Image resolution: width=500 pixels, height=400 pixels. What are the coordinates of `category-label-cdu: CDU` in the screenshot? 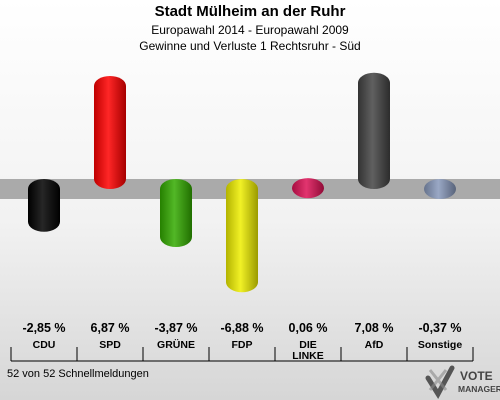 It's located at (44, 345).